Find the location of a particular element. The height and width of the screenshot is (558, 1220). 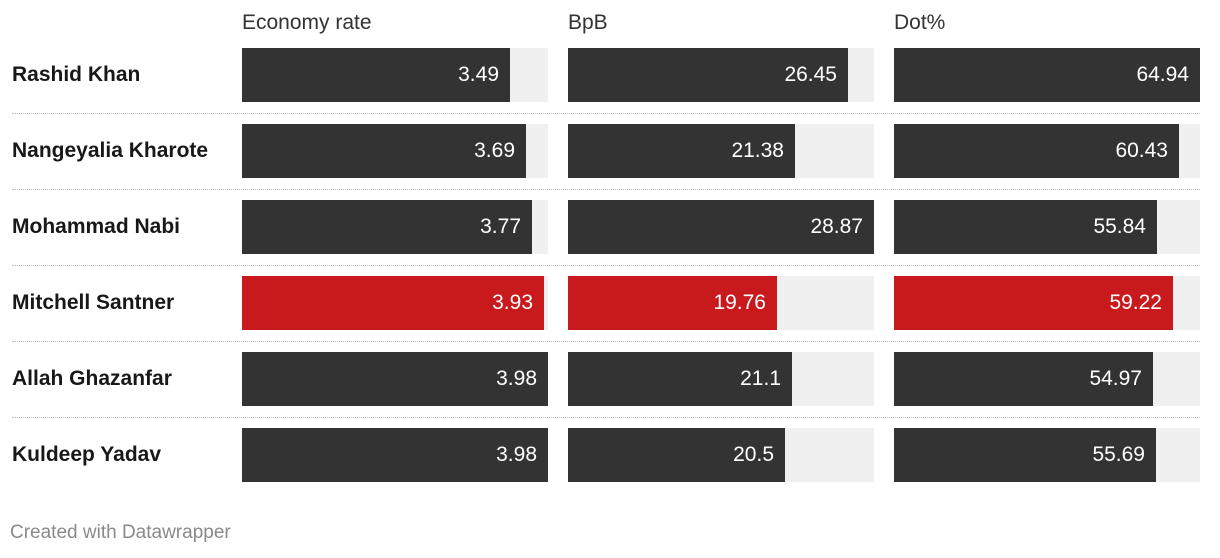

bar: 3.93 is located at coordinates (393, 303).